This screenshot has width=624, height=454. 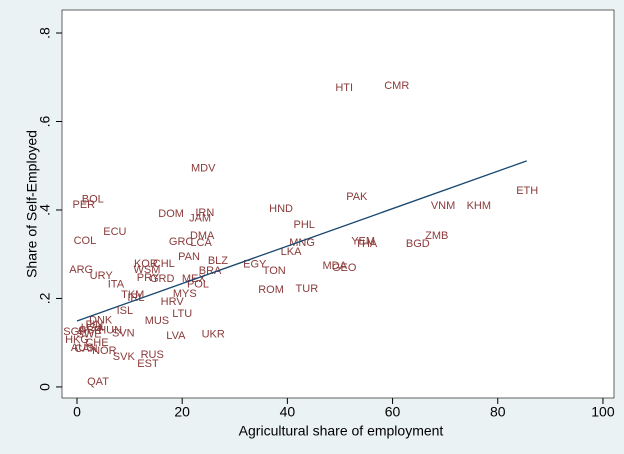 What do you see at coordinates (116, 285) in the screenshot?
I see `point-label: ITA` at bounding box center [116, 285].